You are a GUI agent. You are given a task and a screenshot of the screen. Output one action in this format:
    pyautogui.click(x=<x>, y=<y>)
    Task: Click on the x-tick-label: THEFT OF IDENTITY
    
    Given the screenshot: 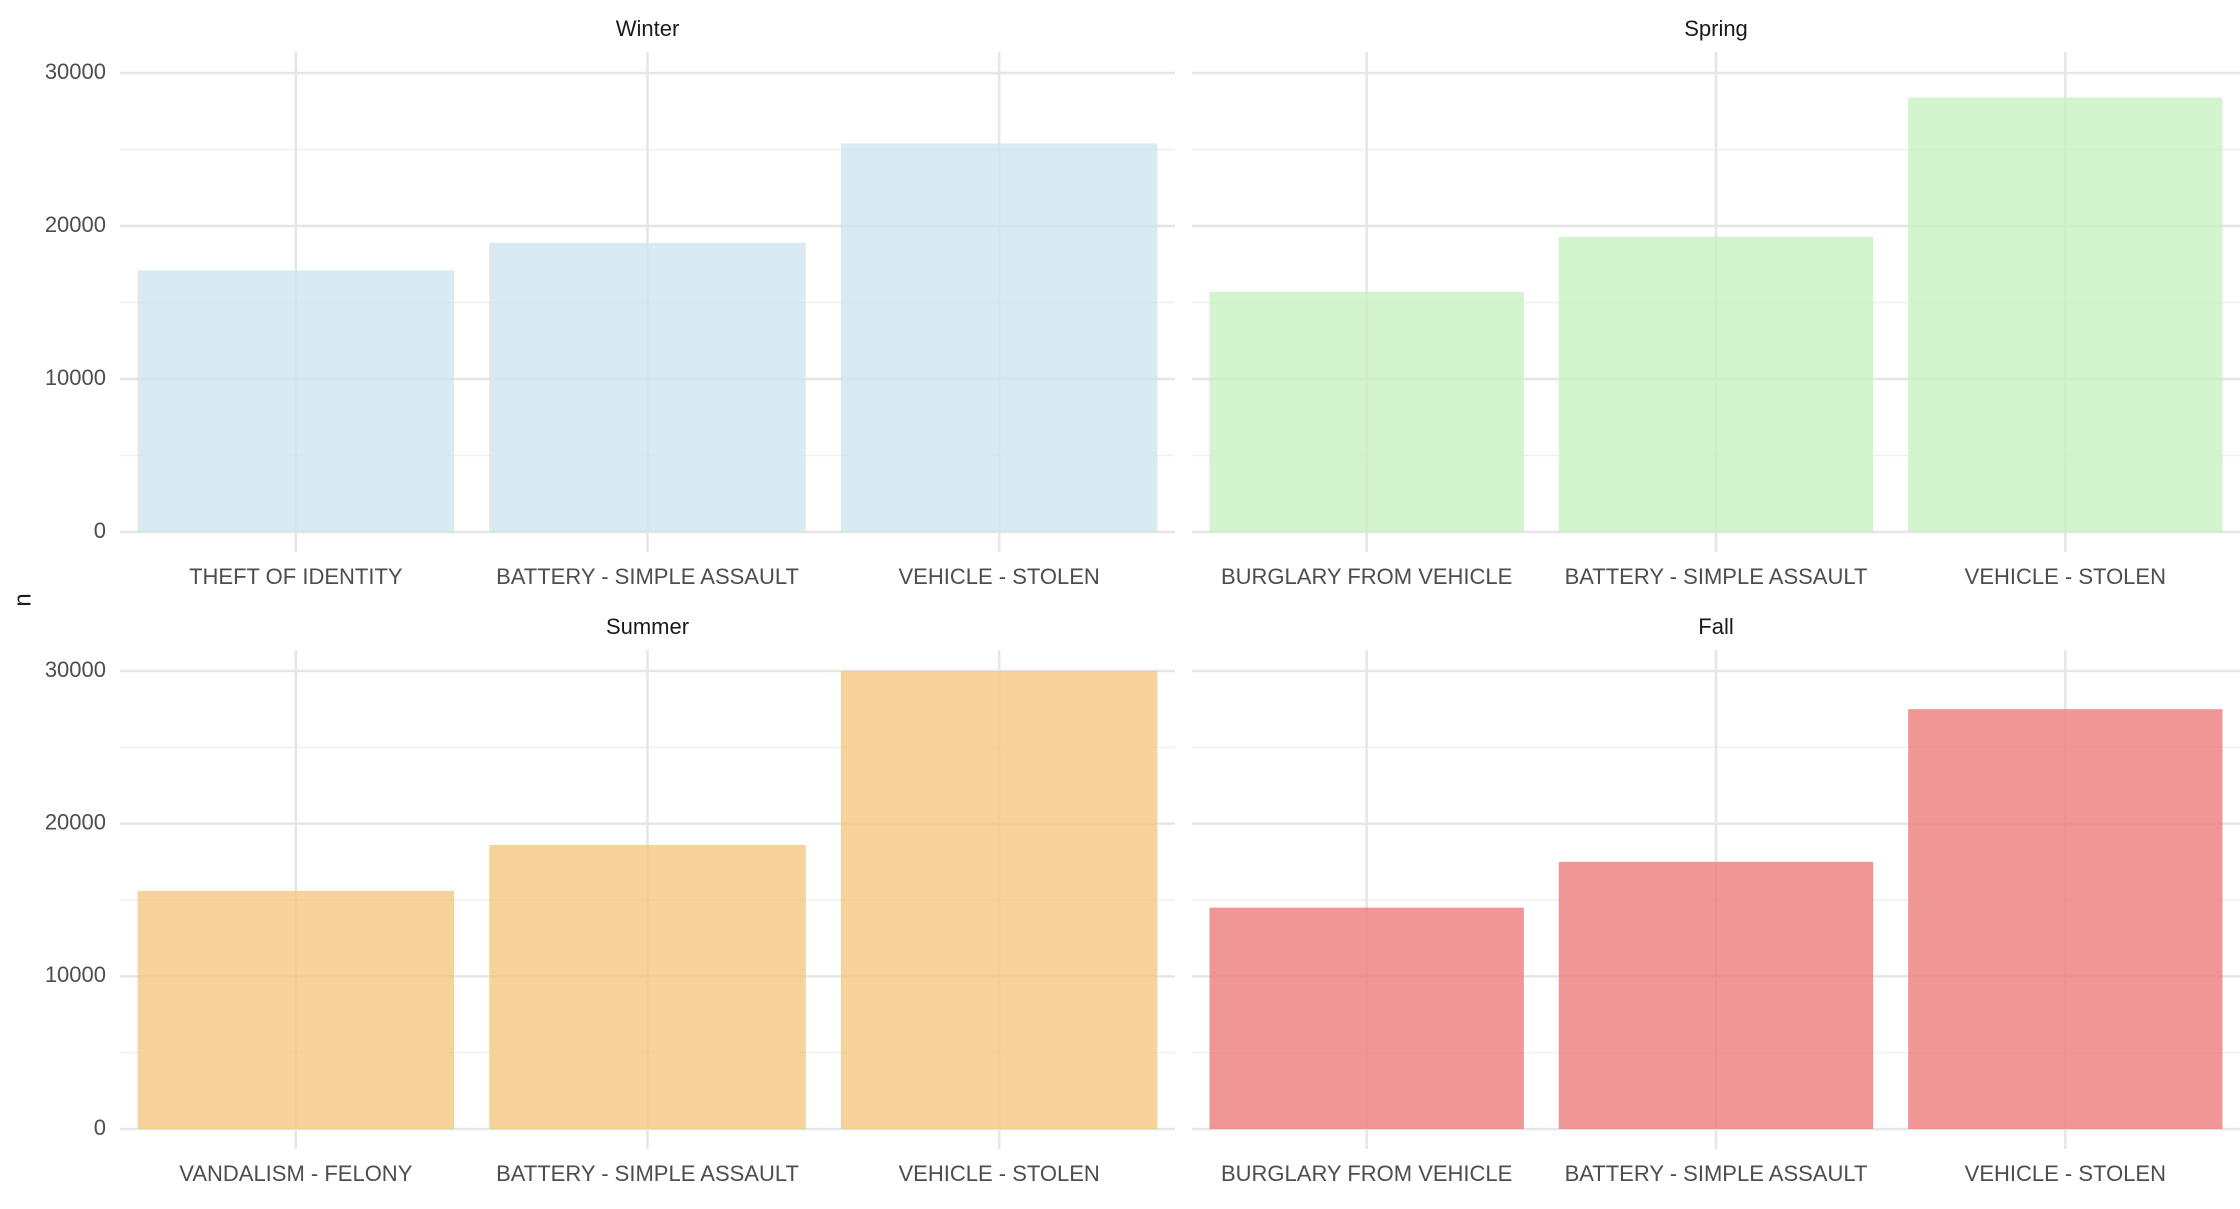 What is the action you would take?
    pyautogui.click(x=296, y=576)
    